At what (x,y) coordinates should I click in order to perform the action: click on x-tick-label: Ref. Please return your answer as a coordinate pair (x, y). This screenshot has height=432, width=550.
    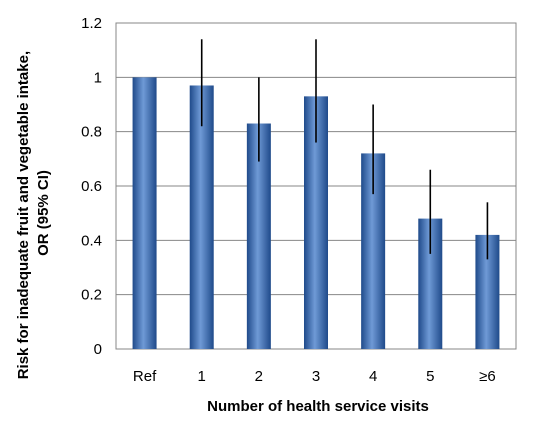
    Looking at the image, I should click on (145, 376).